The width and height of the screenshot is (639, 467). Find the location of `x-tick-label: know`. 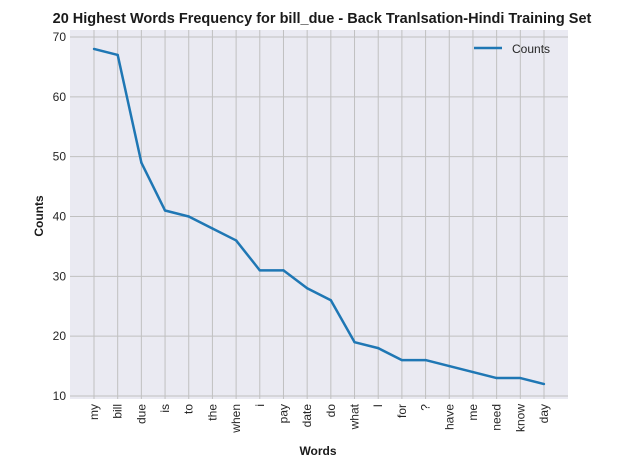

x-tick-label: know is located at coordinates (520, 418).